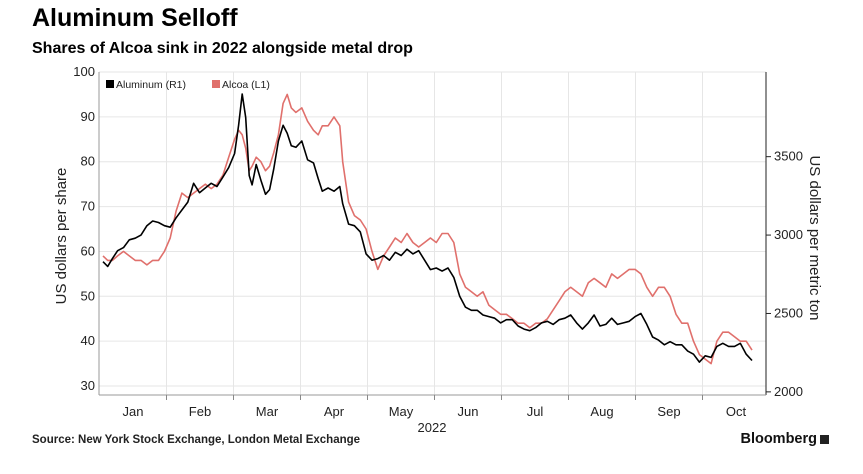 The image size is (863, 474). I want to click on x-tick-label: Feb, so click(200, 411).